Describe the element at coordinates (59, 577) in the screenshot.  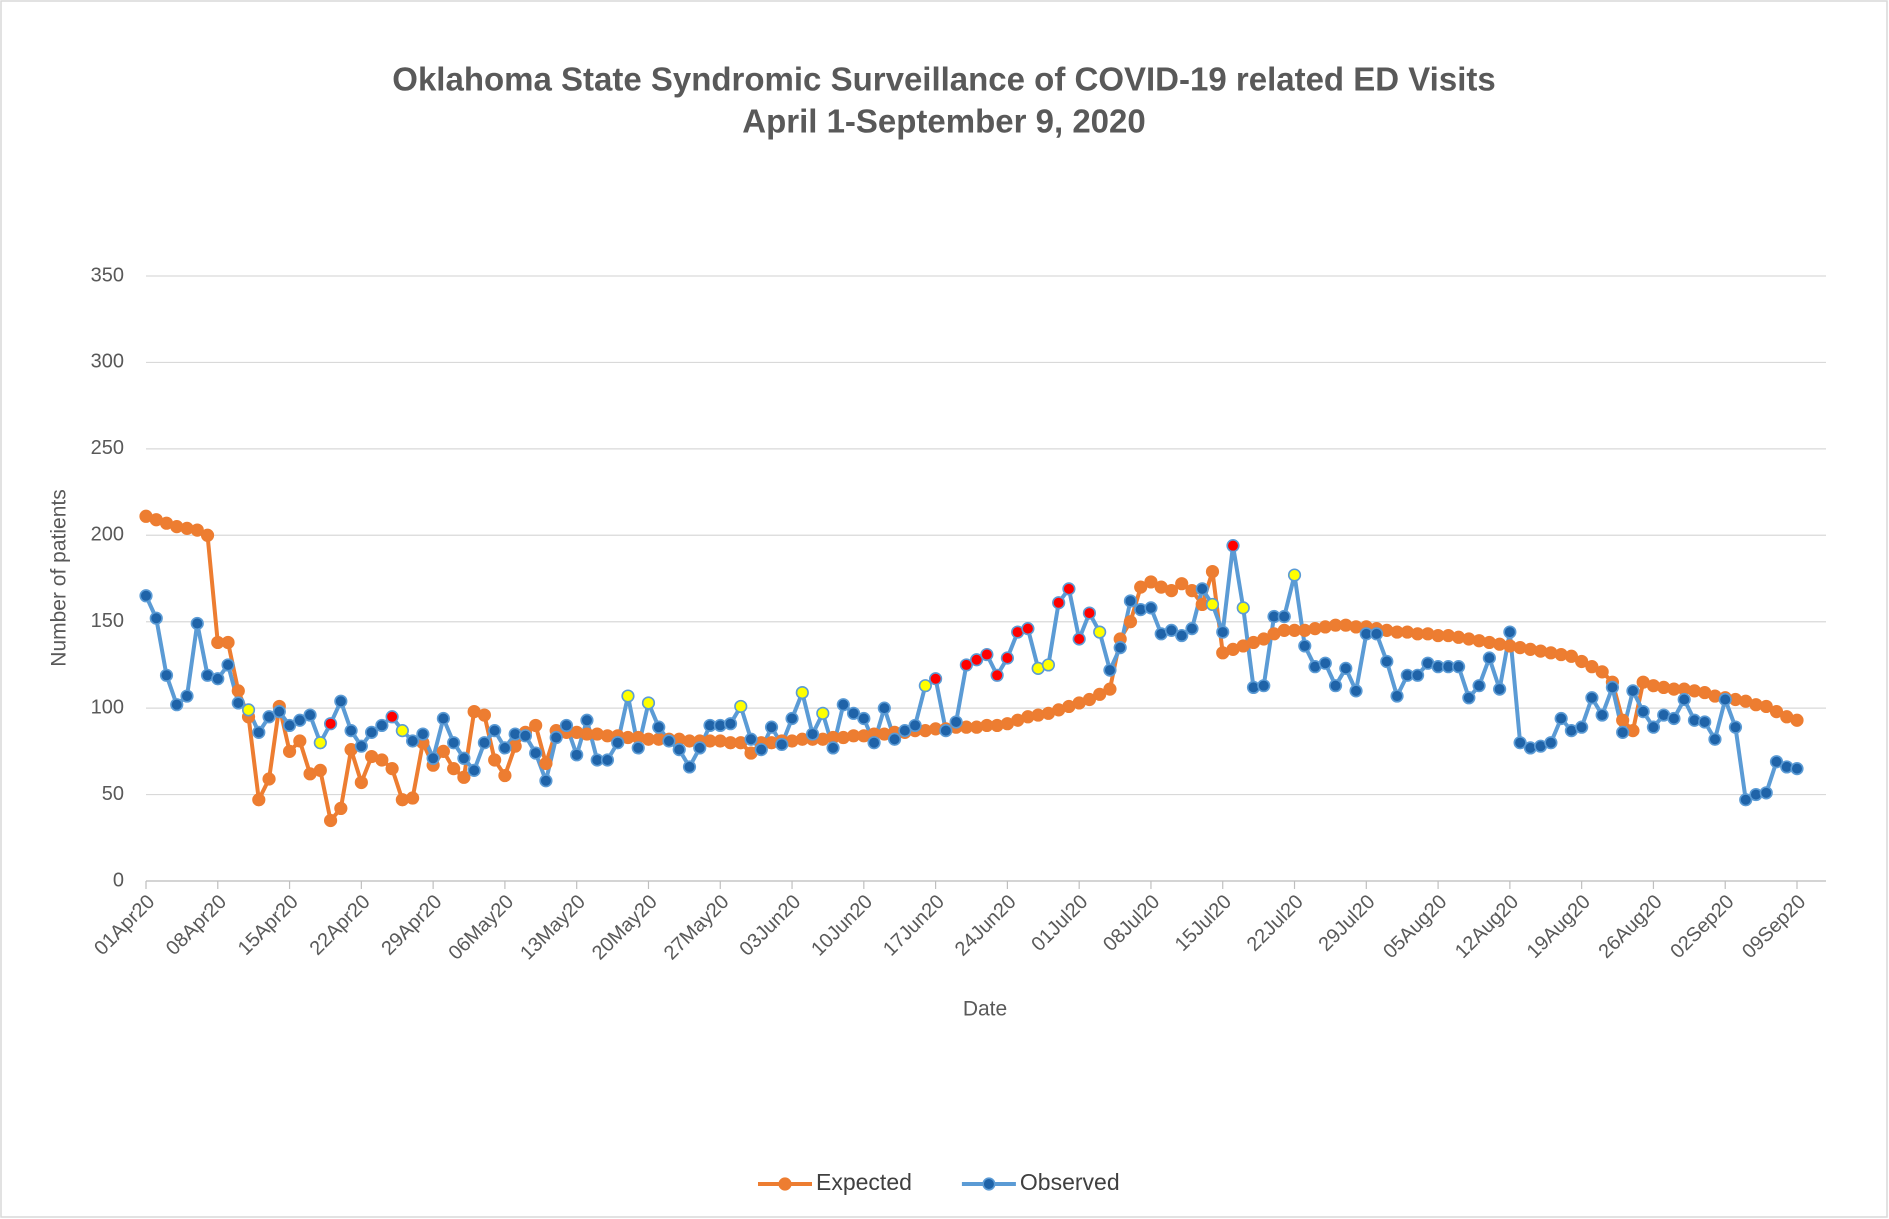
I see `y-axis-title: Number of patients` at that location.